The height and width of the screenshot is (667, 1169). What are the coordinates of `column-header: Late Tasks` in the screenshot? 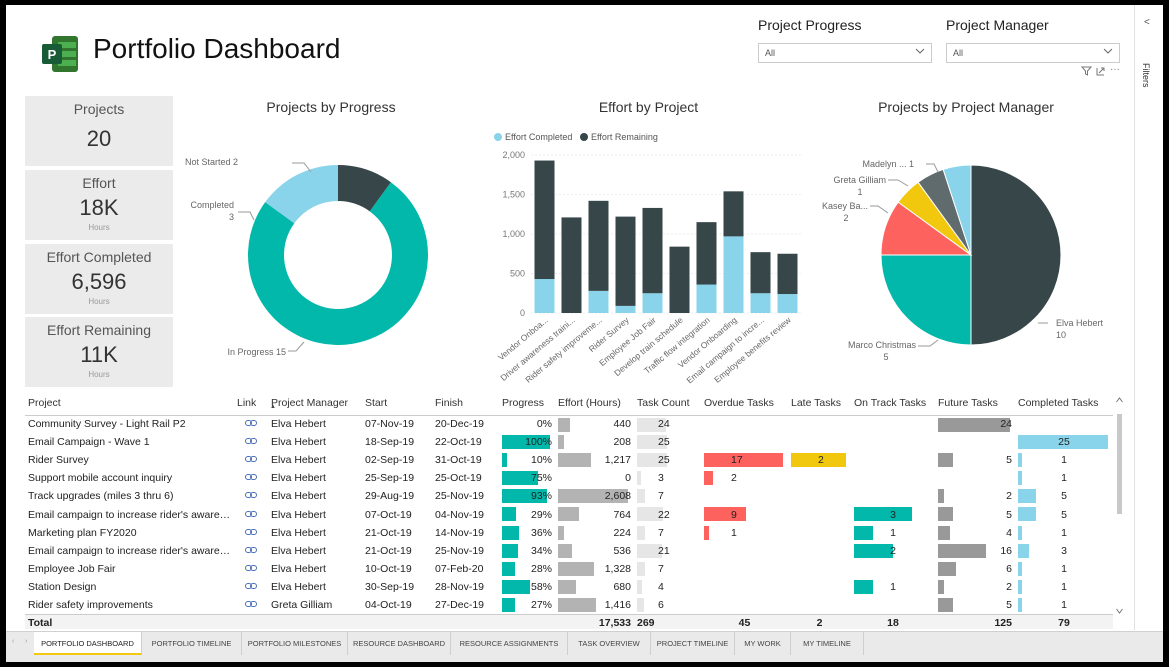 It's located at (819, 403).